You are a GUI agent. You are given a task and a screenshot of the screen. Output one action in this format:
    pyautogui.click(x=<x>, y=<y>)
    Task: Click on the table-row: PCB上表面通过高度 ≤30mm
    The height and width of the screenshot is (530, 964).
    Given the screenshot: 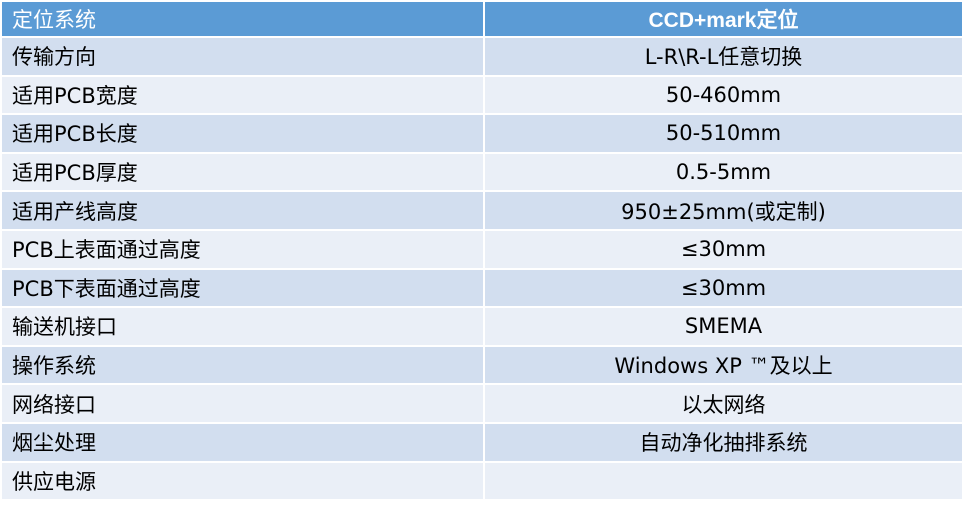 What is the action you would take?
    pyautogui.click(x=482, y=249)
    